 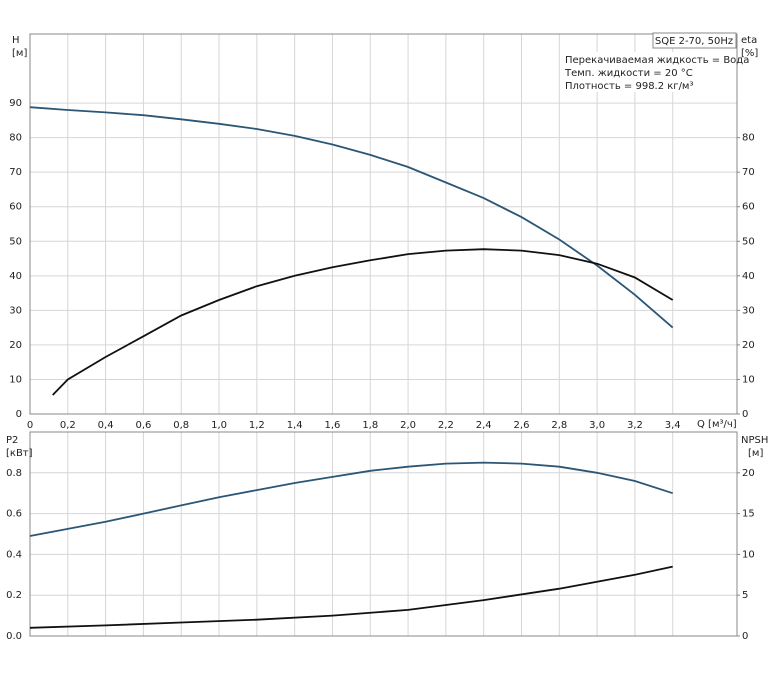 I want to click on y2-tick-label: 80, so click(x=748, y=138).